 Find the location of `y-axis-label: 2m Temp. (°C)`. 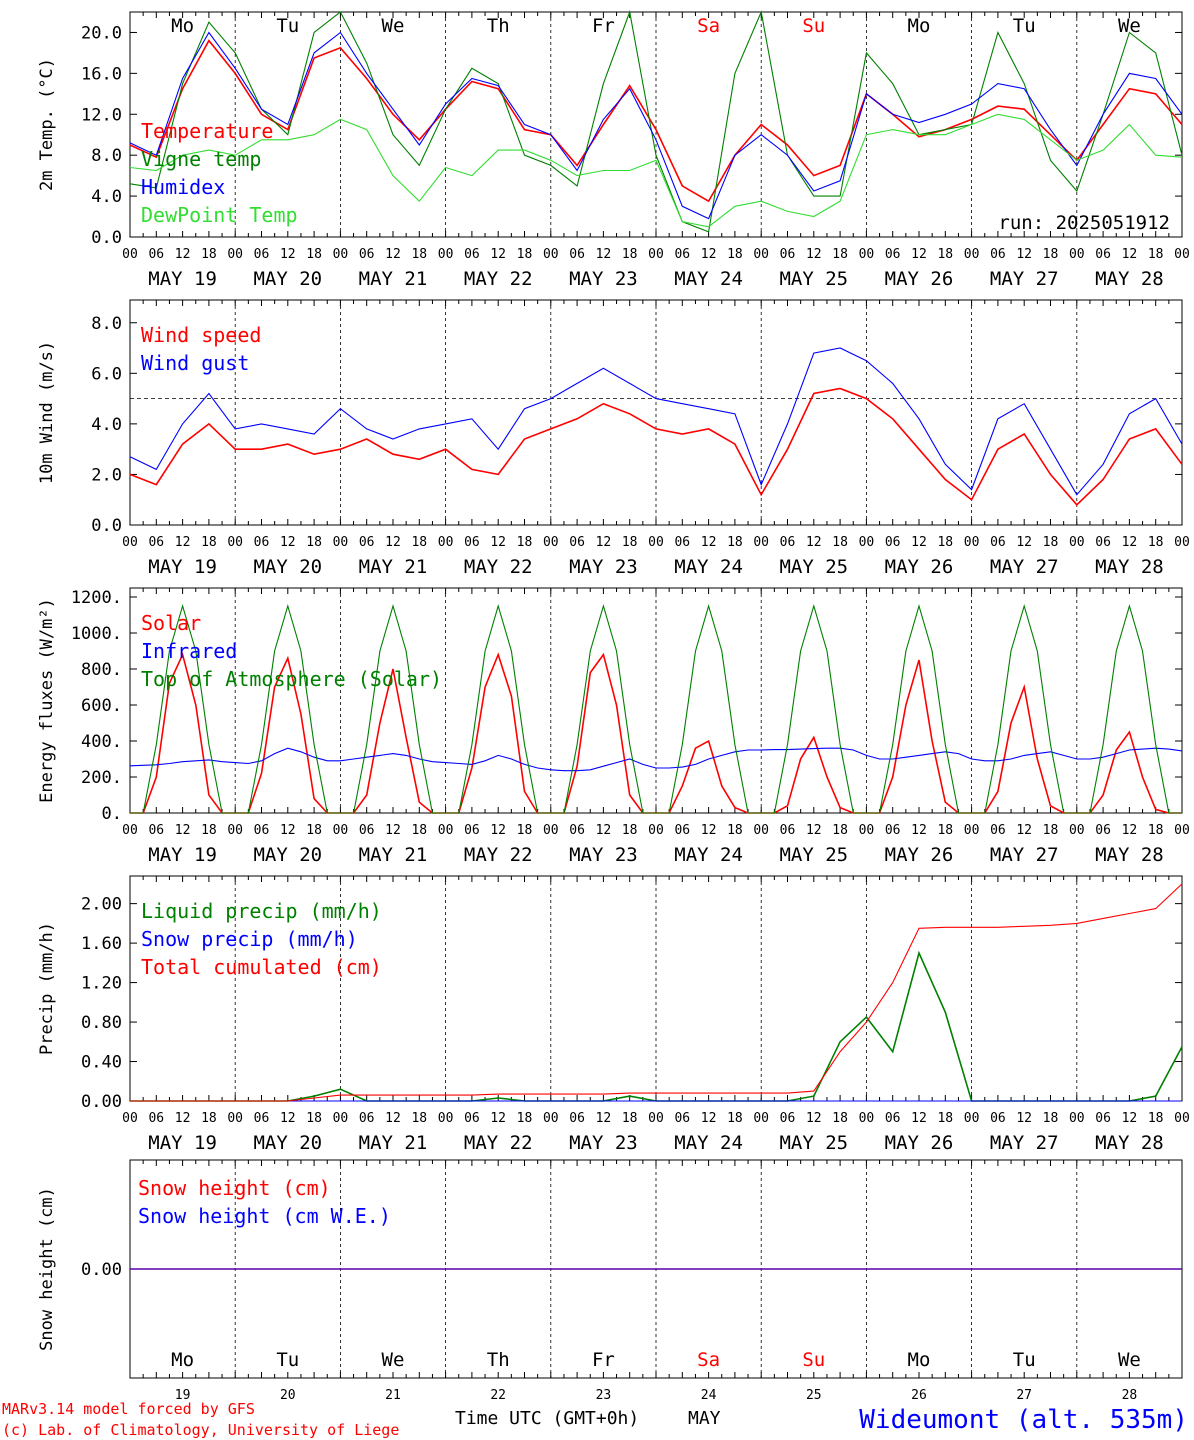

y-axis-label: 2m Temp. (°C) is located at coordinates (47, 124).